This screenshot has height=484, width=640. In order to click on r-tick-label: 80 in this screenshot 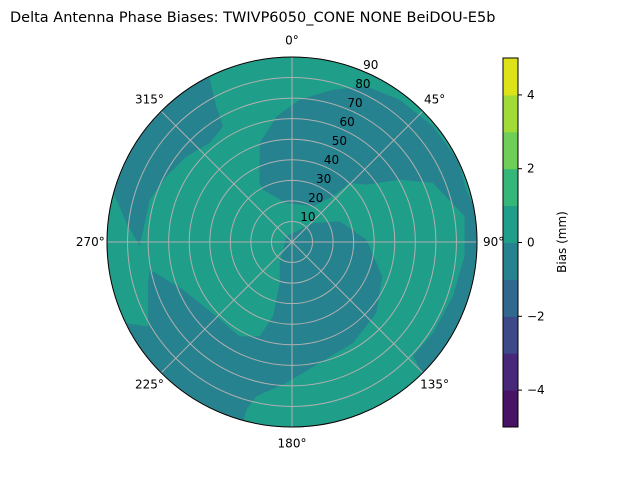, I will do `click(362, 84)`.